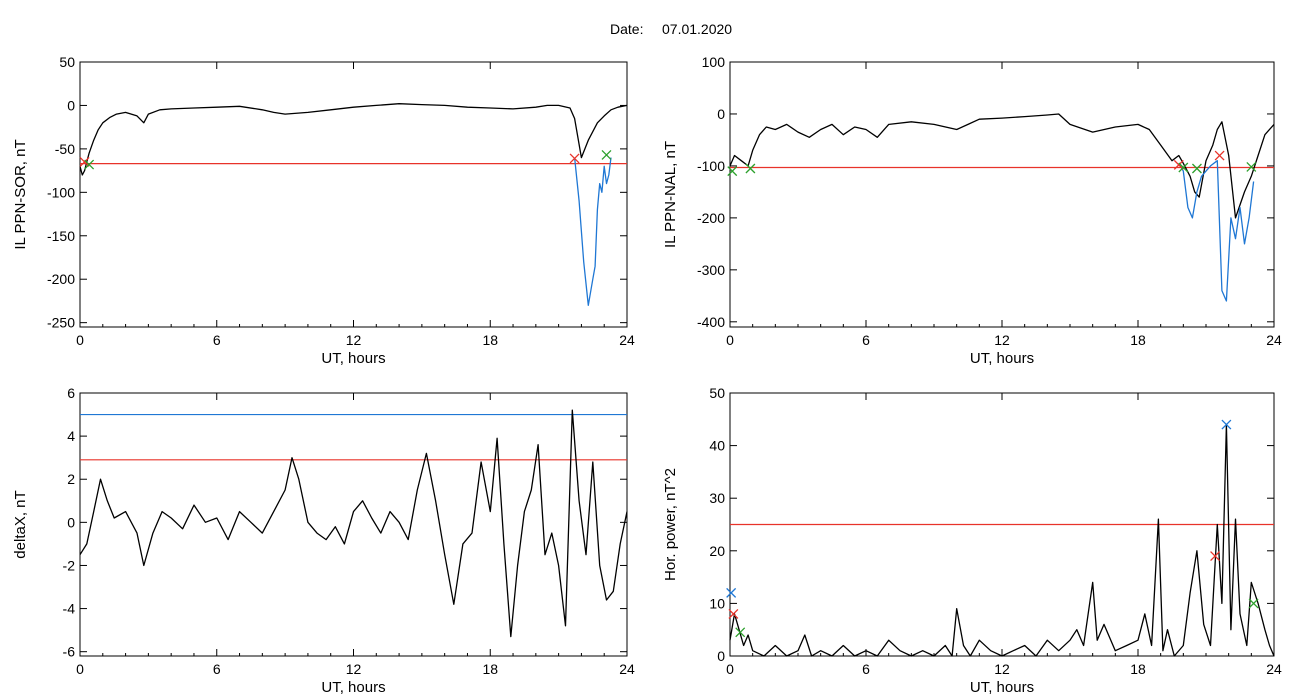  Describe the element at coordinates (69, 652) in the screenshot. I see `y-tick-label: -6` at that location.